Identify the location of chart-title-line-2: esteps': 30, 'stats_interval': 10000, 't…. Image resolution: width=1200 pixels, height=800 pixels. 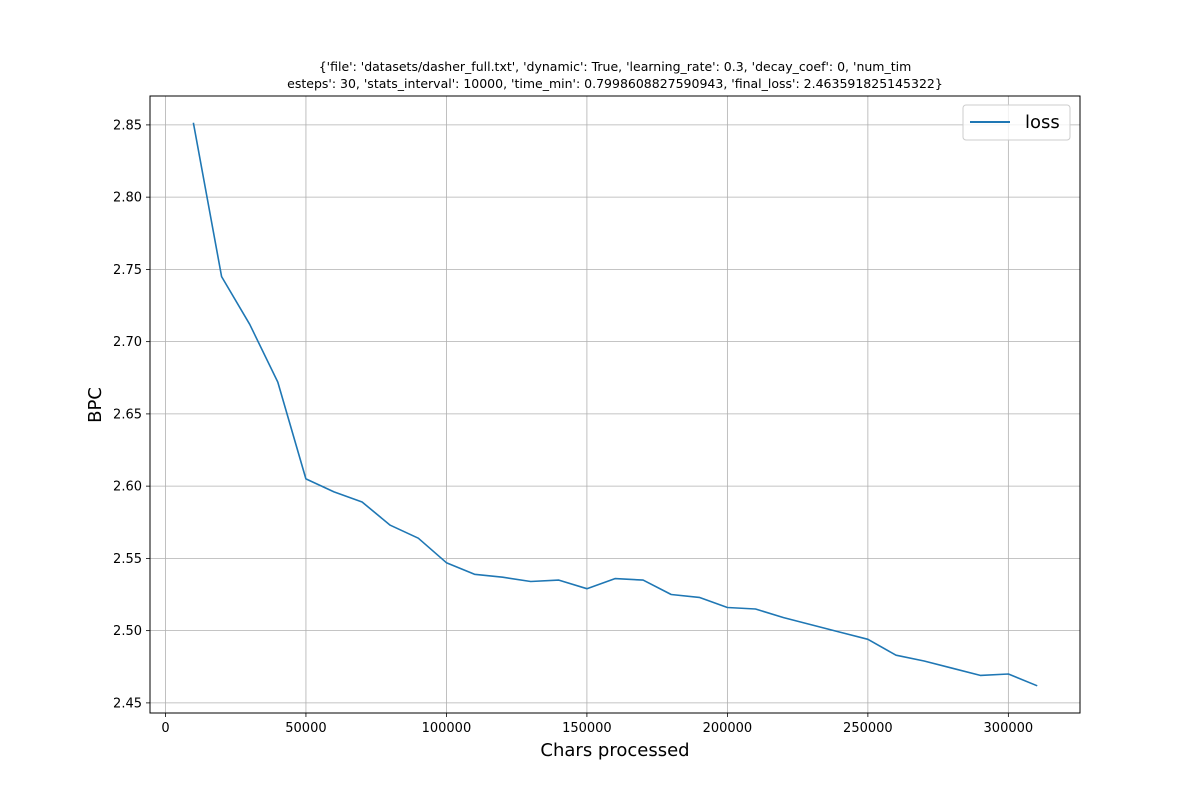
(615, 83).